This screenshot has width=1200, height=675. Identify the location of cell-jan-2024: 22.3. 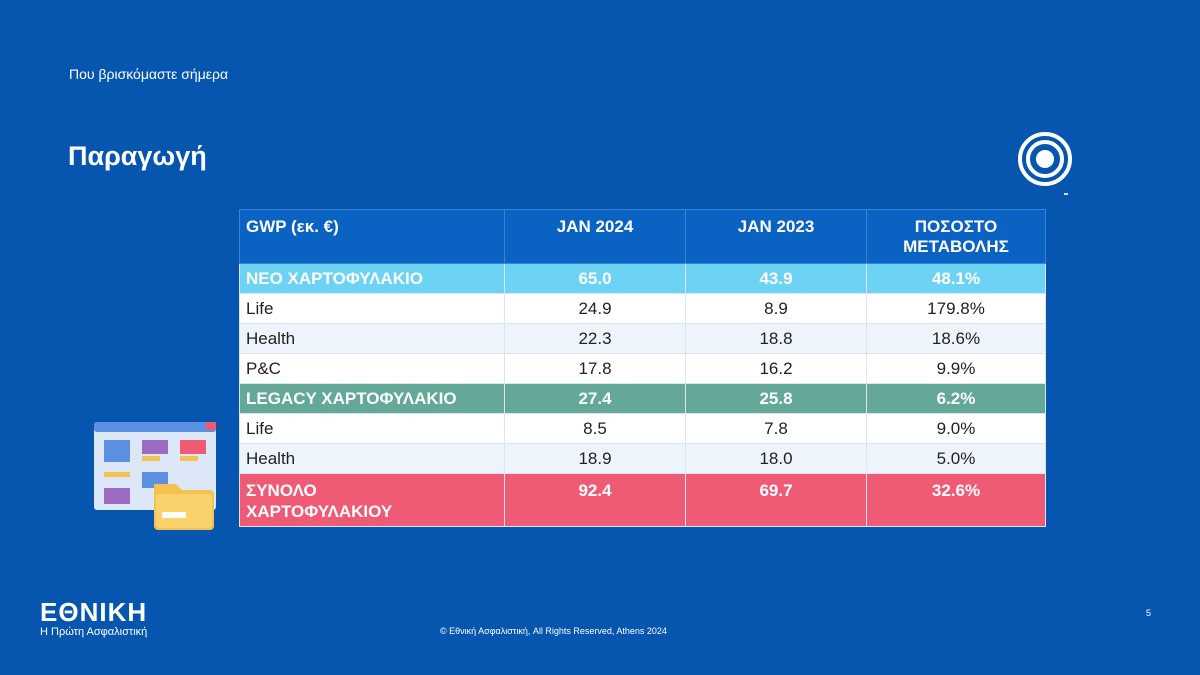
(595, 338).